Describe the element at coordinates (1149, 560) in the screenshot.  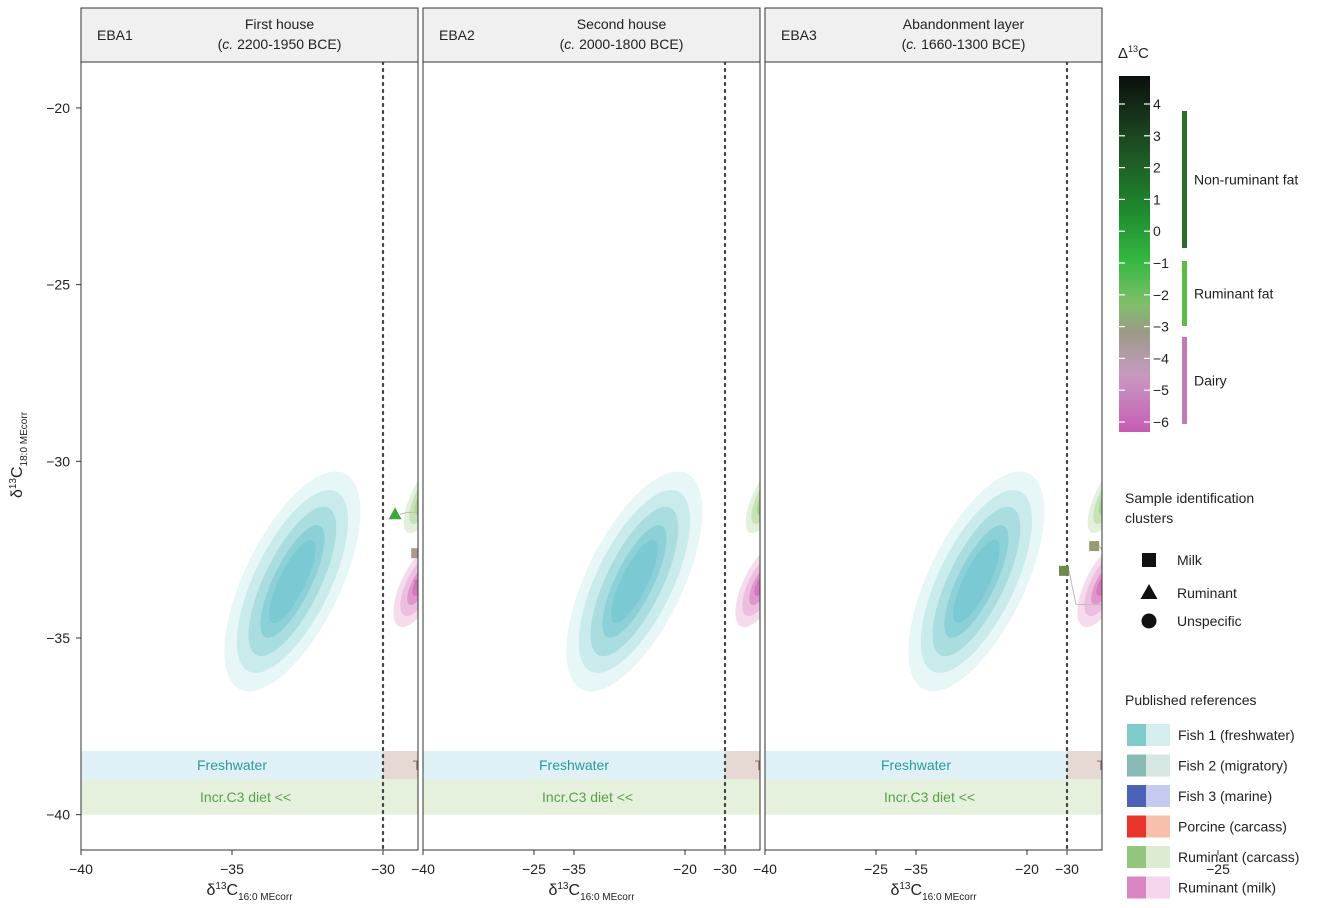
I see `milk-marker` at that location.